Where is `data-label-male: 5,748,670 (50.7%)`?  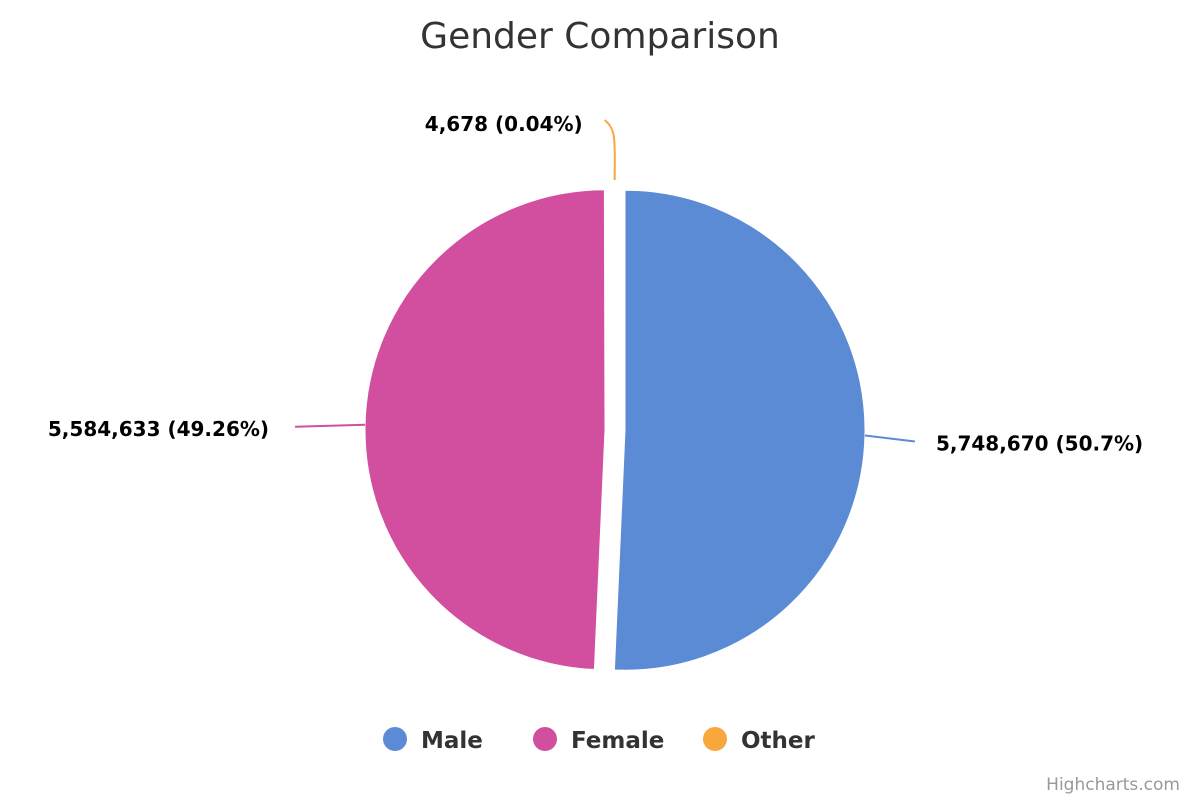 data-label-male: 5,748,670 (50.7%) is located at coordinates (1039, 444).